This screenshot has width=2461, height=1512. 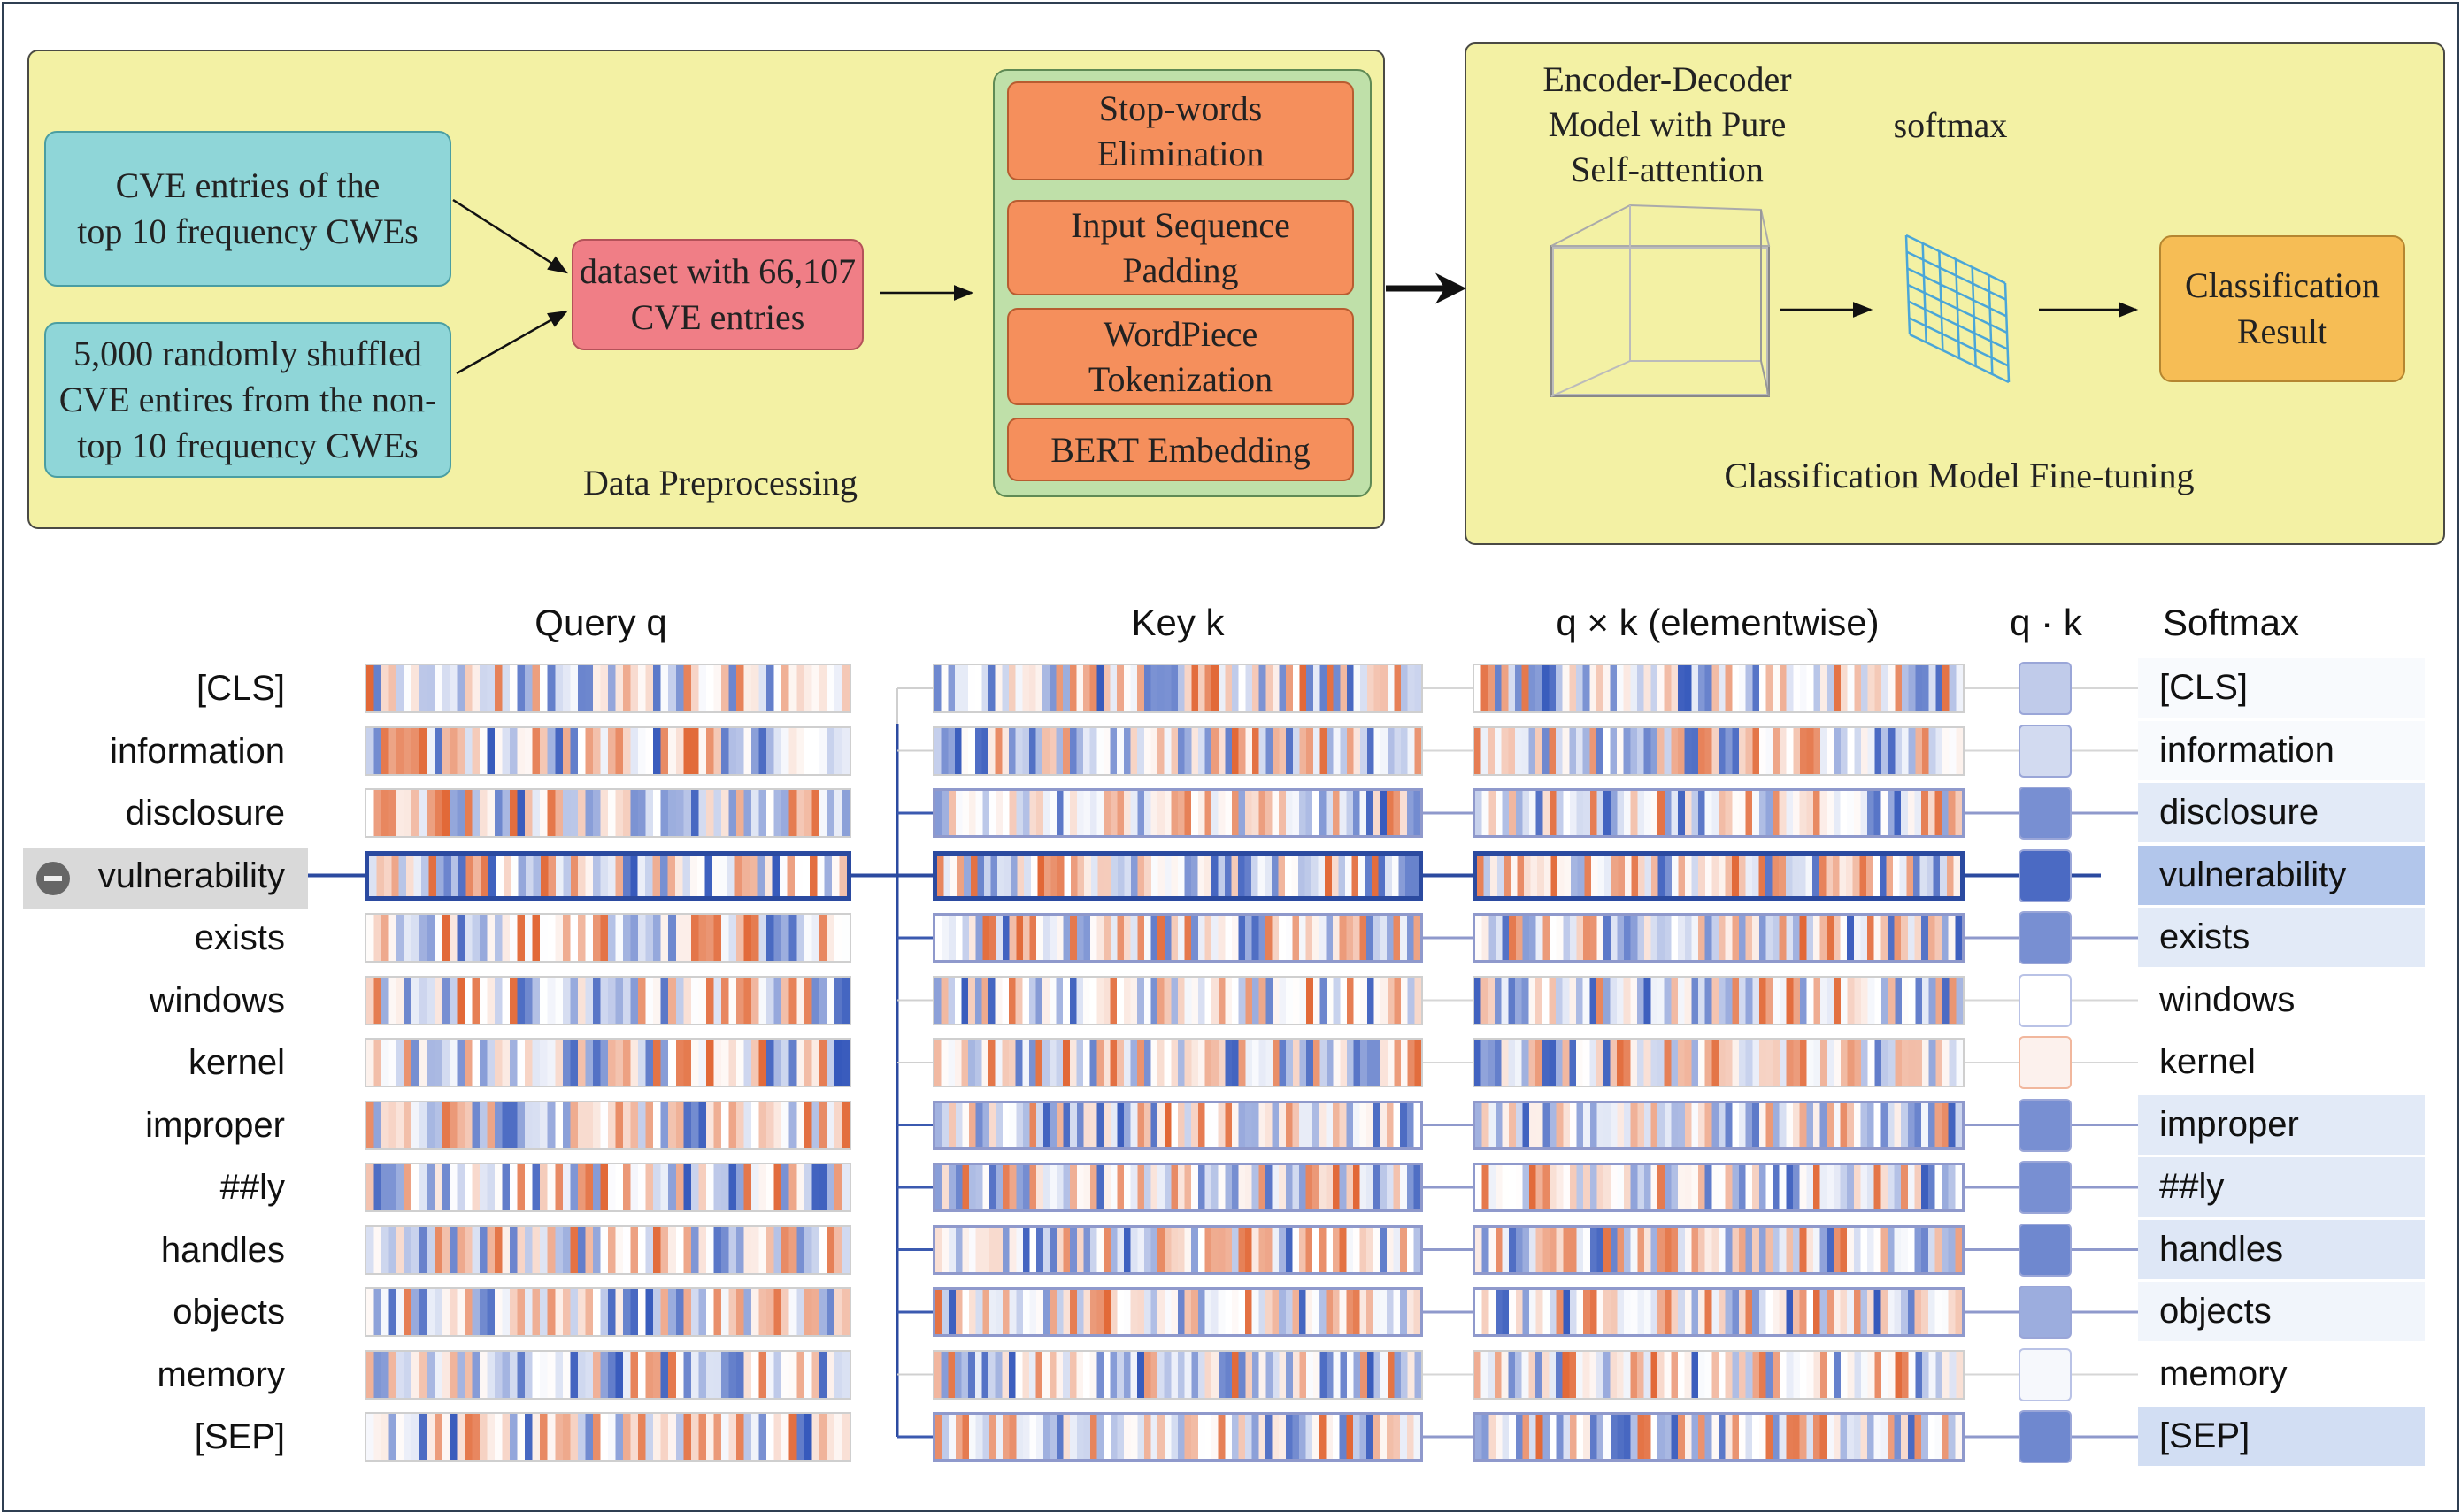 I want to click on selected-token-highlight, so click(x=165, y=878).